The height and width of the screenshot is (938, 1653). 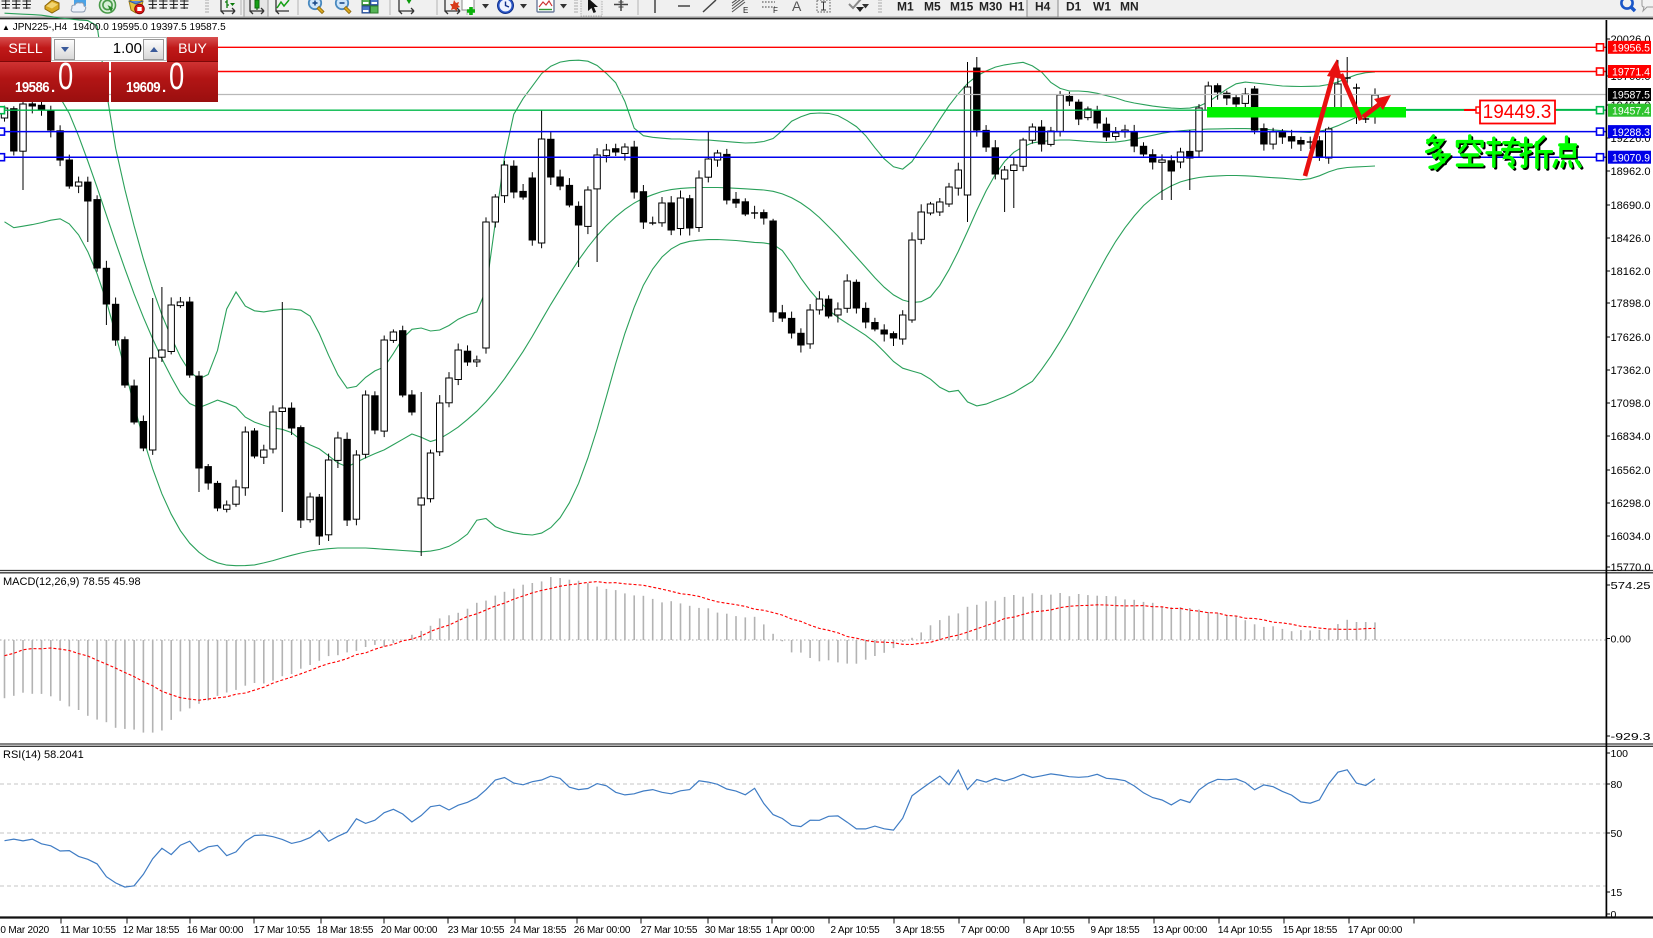 I want to click on svg-text: 100, so click(x=1620, y=754).